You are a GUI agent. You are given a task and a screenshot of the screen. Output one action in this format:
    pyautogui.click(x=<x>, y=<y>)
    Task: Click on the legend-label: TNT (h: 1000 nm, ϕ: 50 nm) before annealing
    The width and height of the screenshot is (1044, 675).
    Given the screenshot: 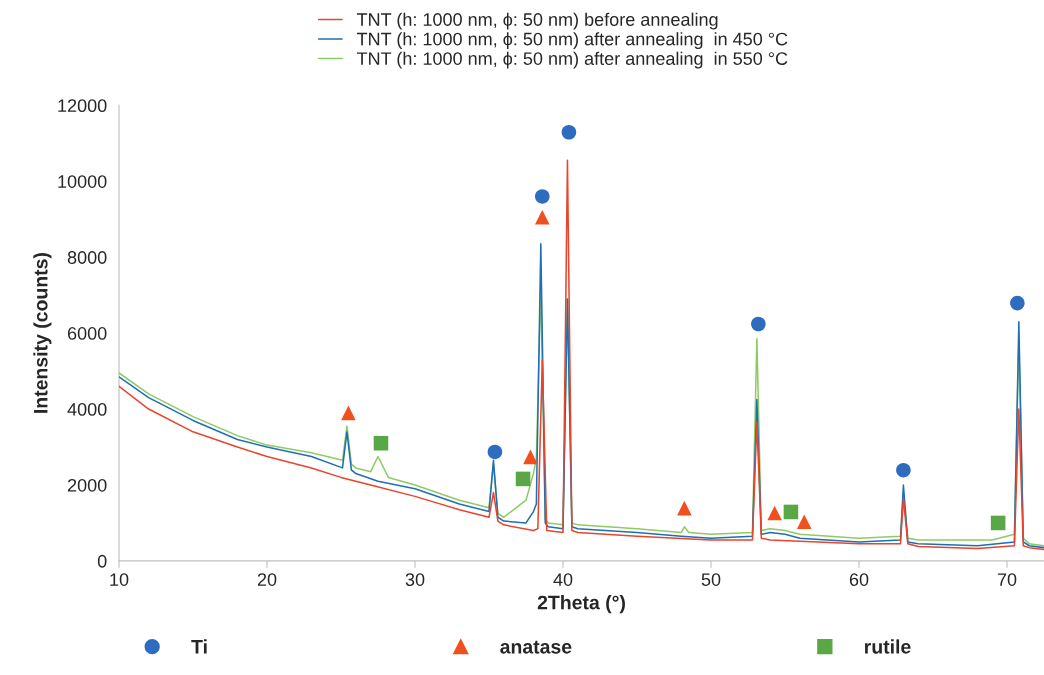 What is the action you would take?
    pyautogui.click(x=537, y=21)
    